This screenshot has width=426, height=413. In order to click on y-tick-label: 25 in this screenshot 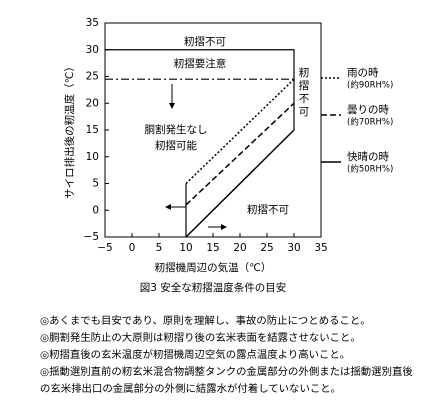, I will do `click(92, 77)`.